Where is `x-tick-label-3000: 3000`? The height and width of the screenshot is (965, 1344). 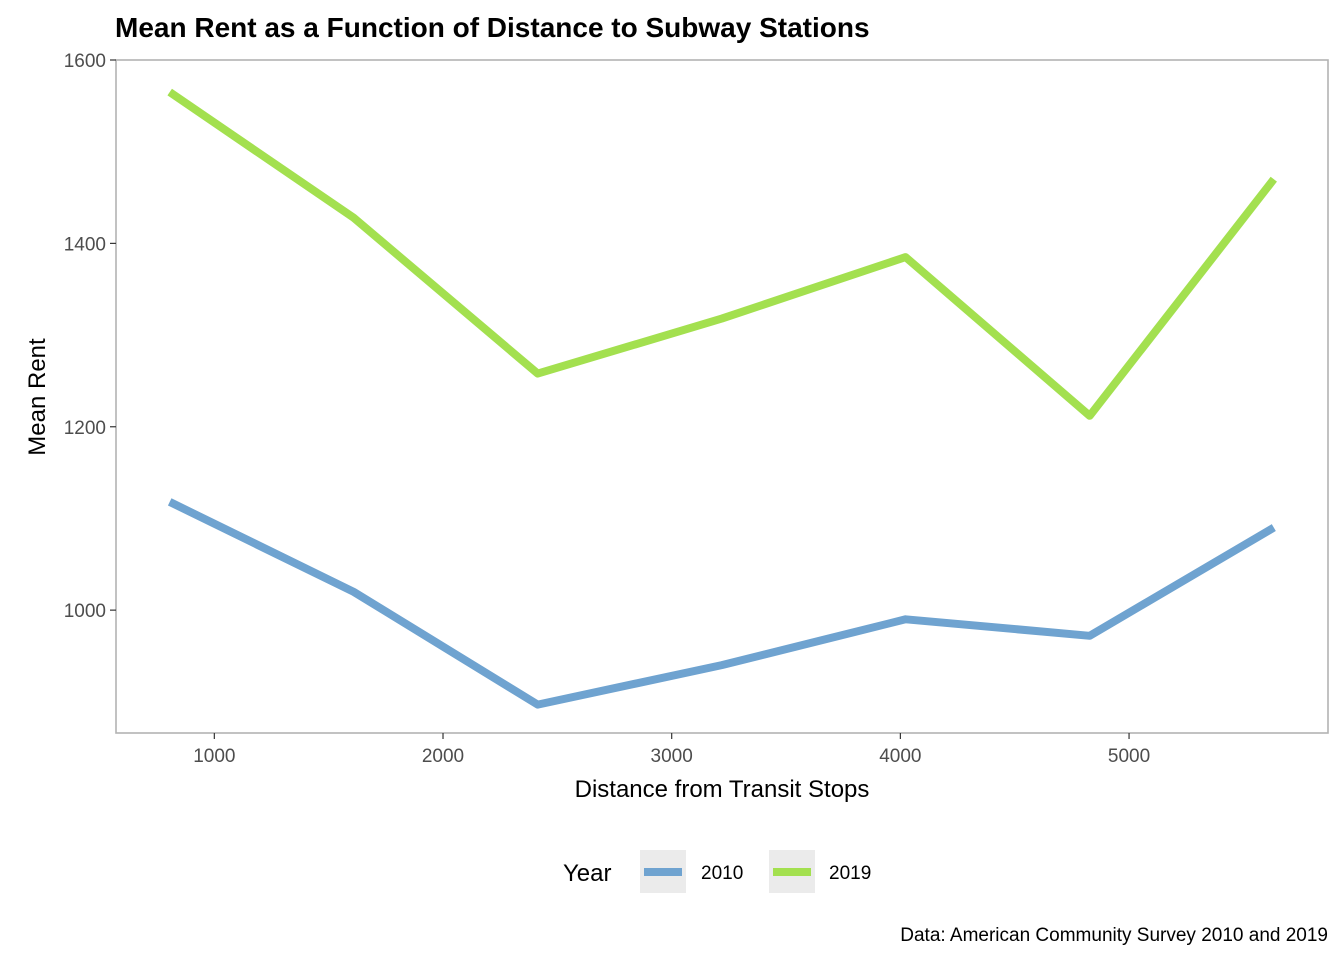
x-tick-label-3000: 3000 is located at coordinates (672, 756).